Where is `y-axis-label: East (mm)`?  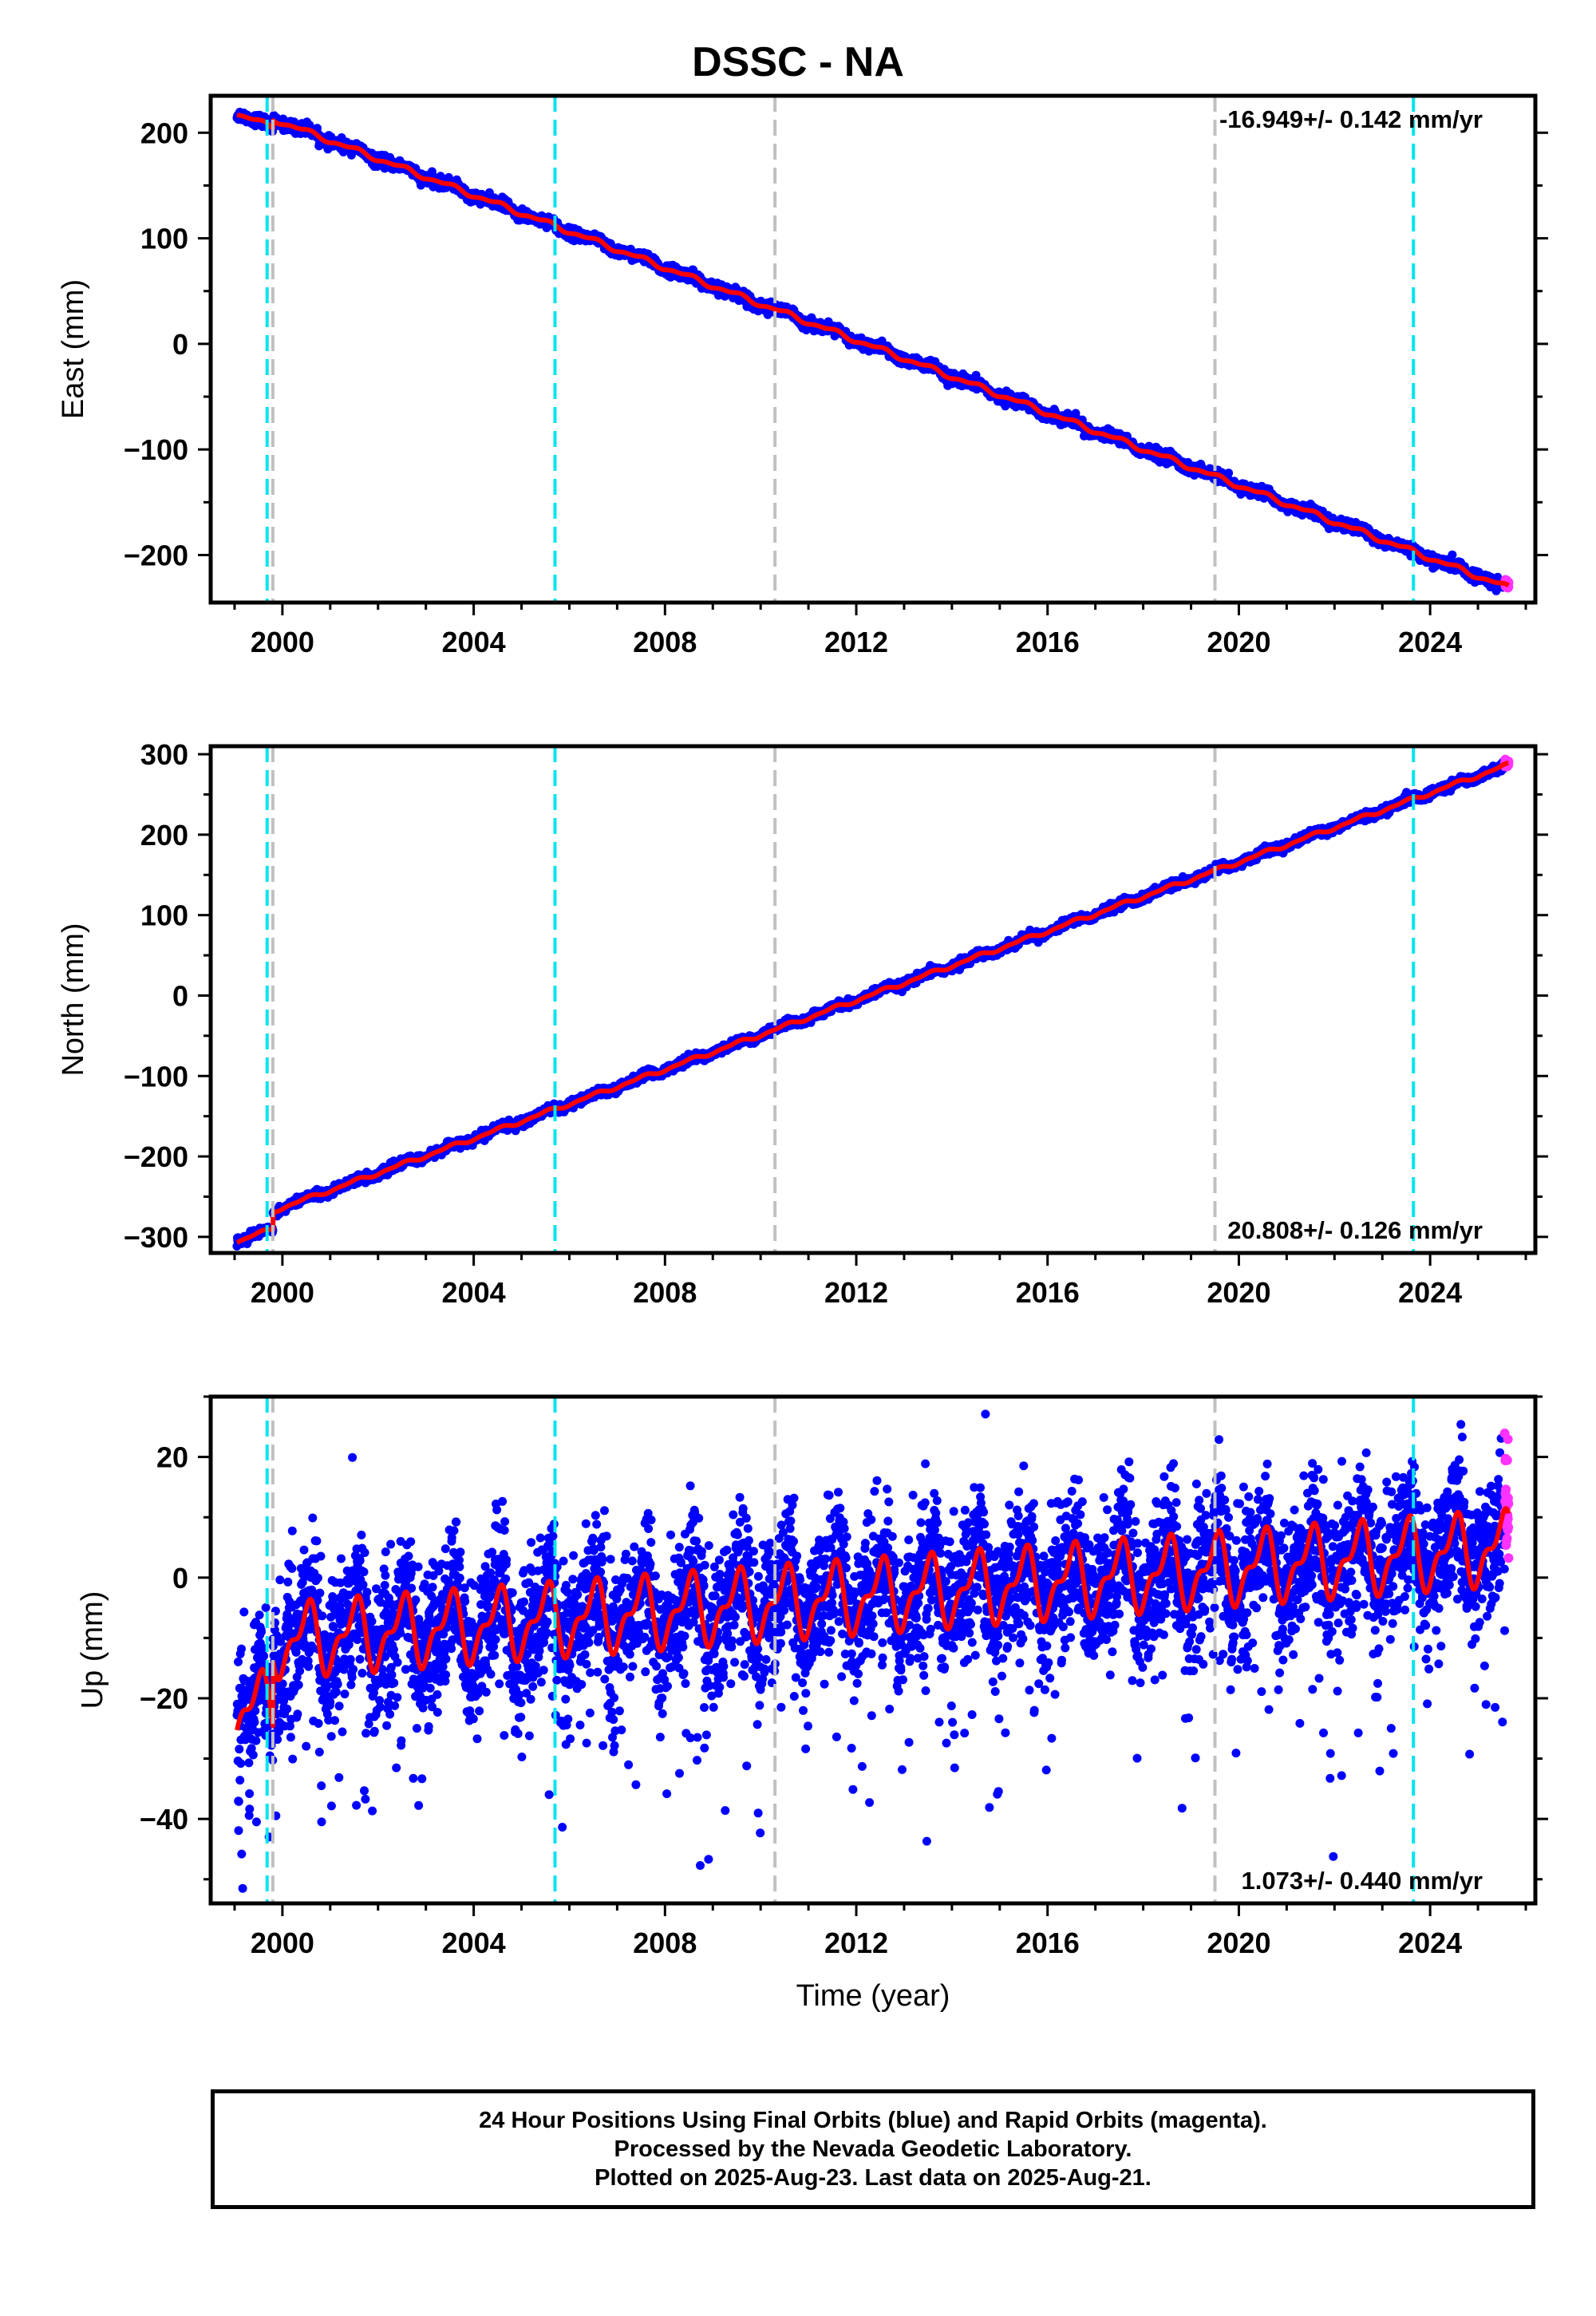 y-axis-label: East (mm) is located at coordinates (73, 349).